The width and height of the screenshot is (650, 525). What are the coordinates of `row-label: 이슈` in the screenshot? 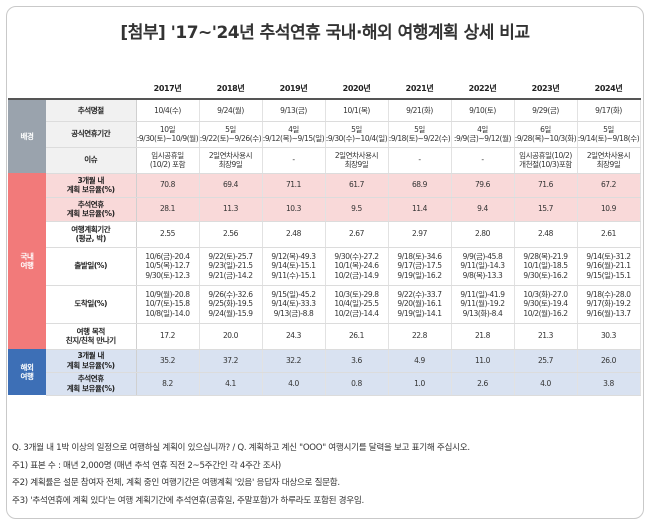 It's located at (91, 160).